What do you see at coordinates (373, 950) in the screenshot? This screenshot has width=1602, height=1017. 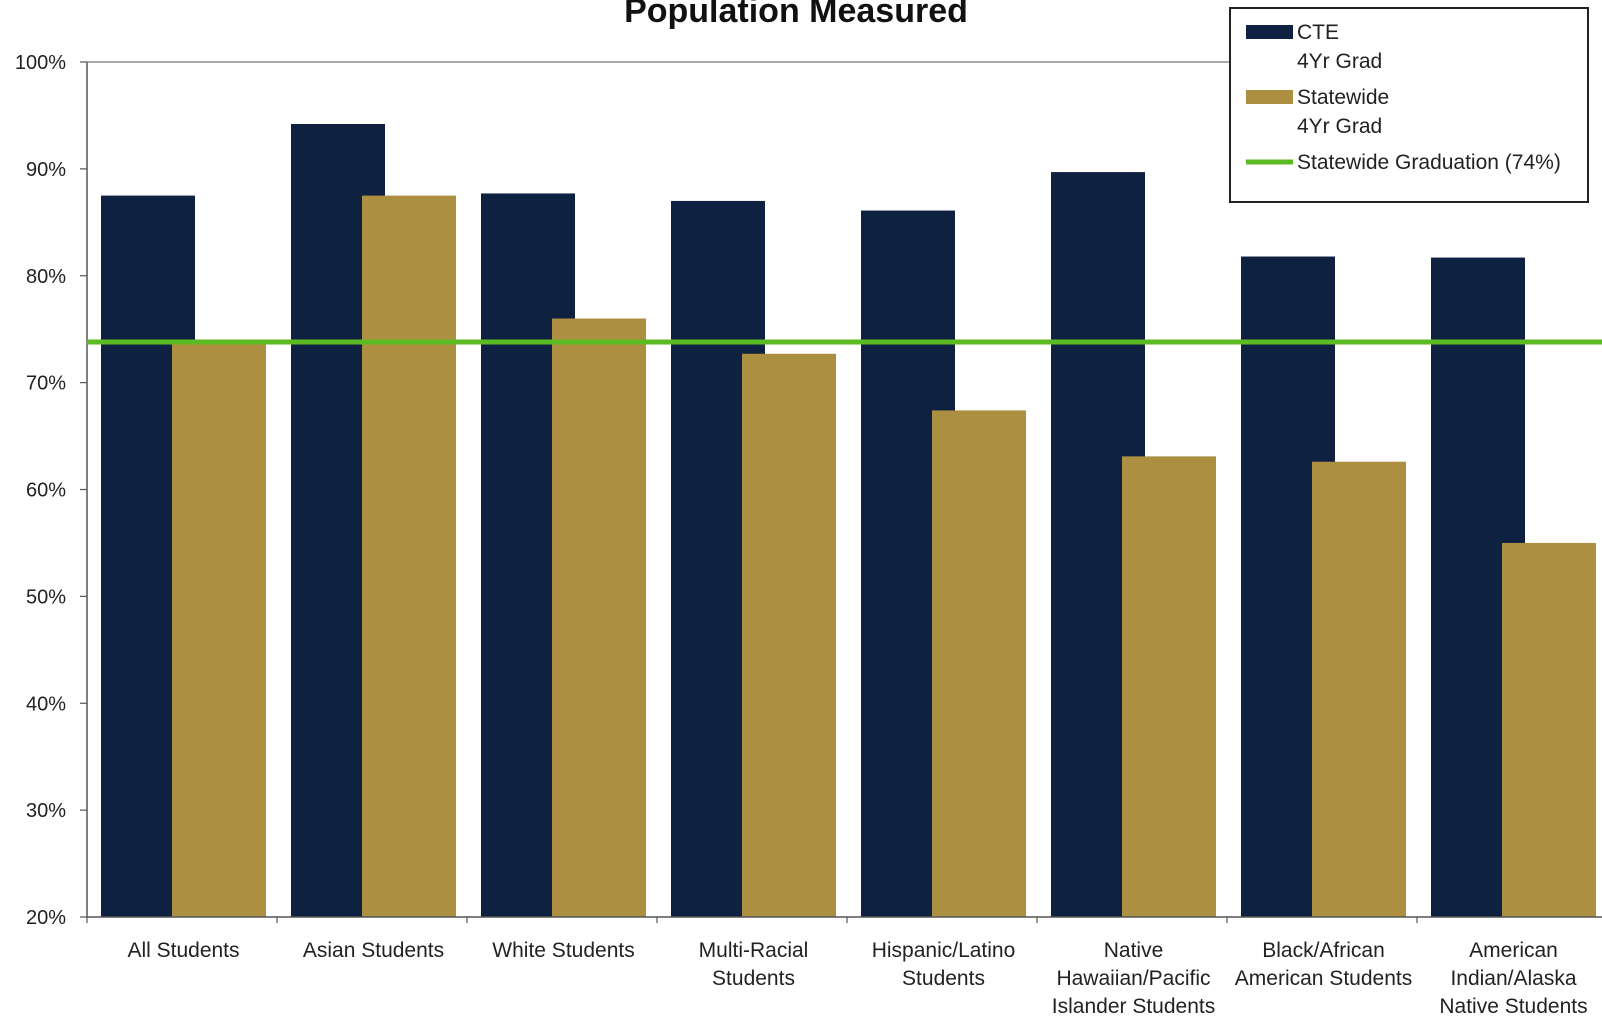 I see `x-category-label: Asian Students` at bounding box center [373, 950].